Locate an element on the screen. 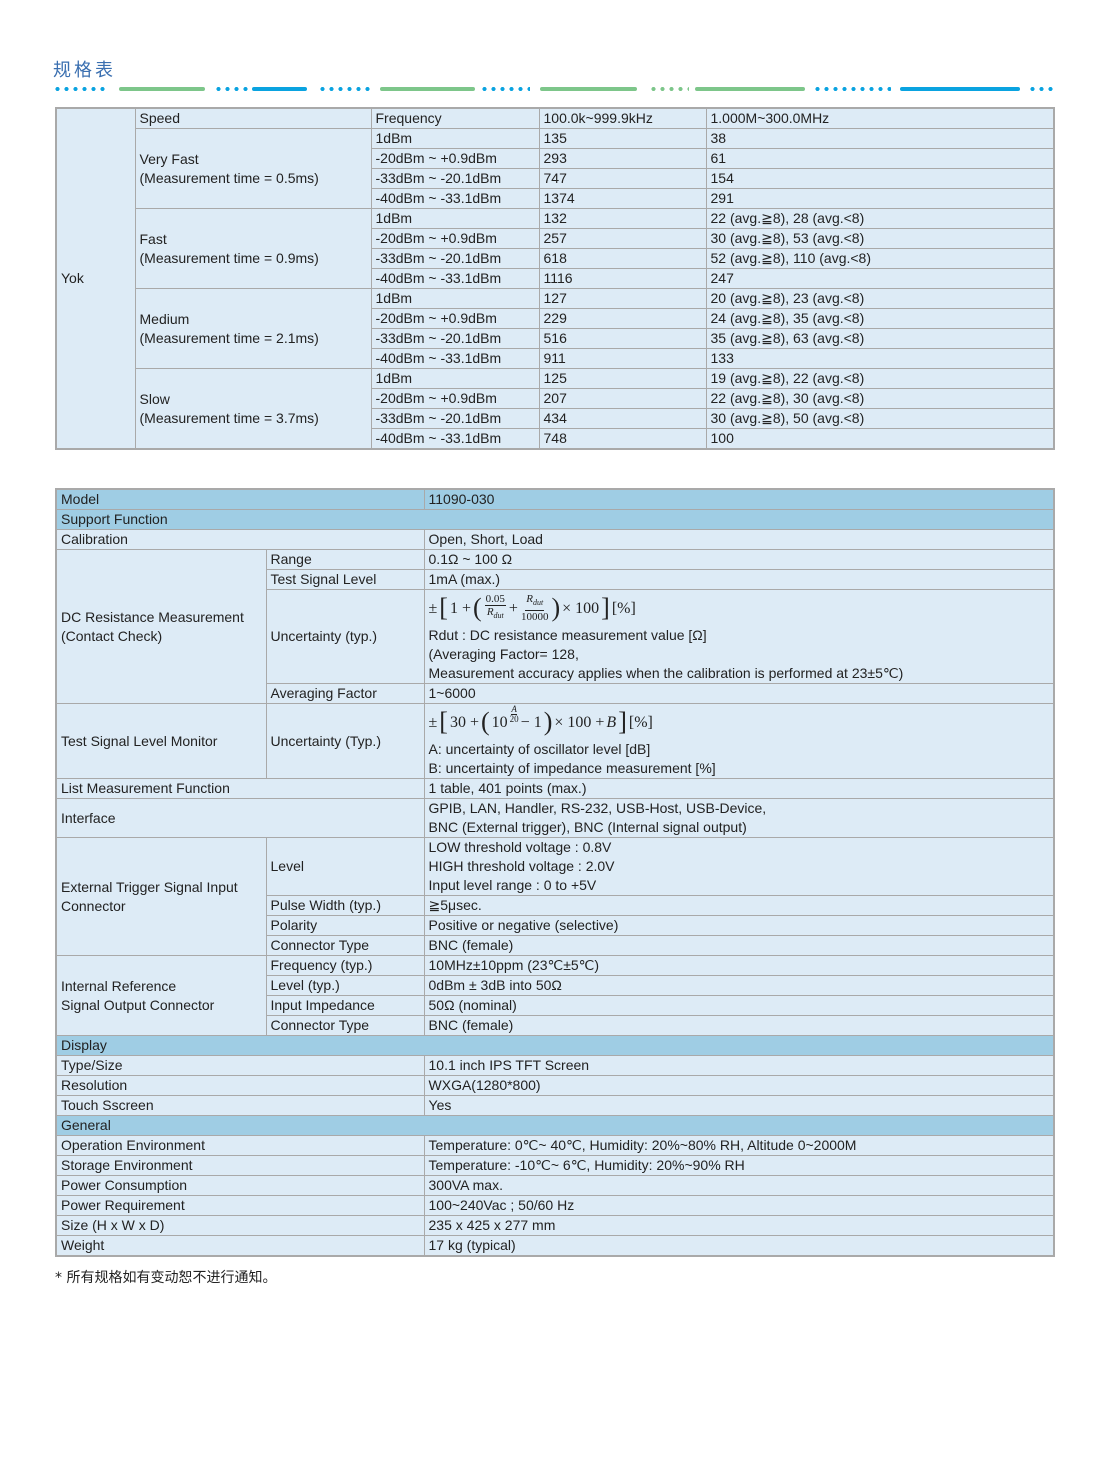  formula-part: 30 + is located at coordinates (464, 722).